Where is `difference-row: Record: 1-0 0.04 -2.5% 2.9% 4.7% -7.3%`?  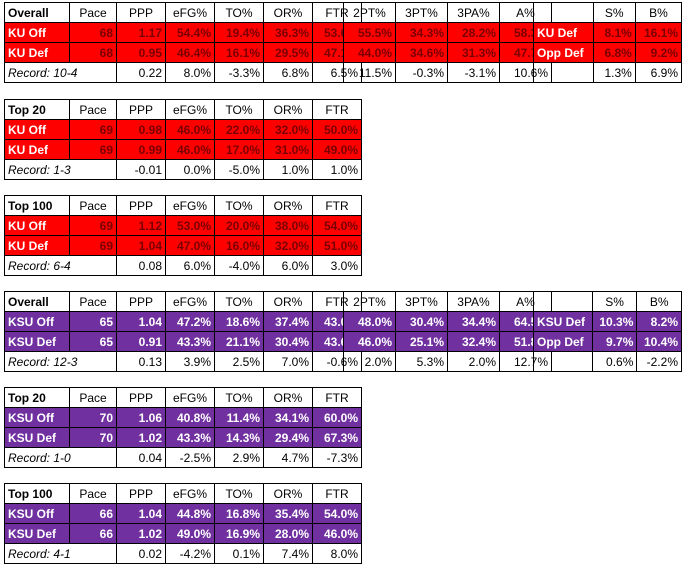
difference-row: Record: 1-0 0.04 -2.5% 2.9% 4.7% -7.3% is located at coordinates (183, 457).